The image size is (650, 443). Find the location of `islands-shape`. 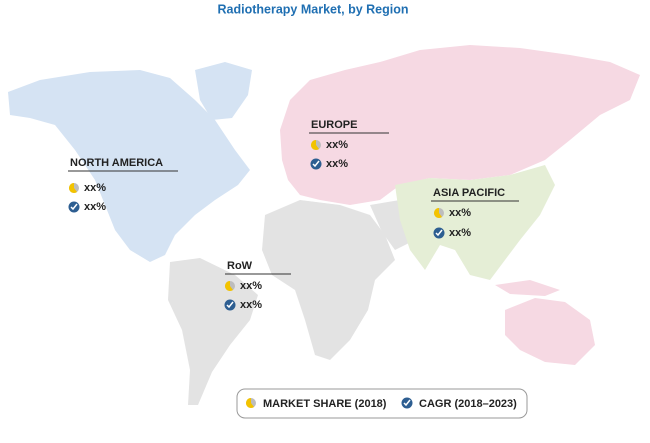

islands-shape is located at coordinates (527, 288).